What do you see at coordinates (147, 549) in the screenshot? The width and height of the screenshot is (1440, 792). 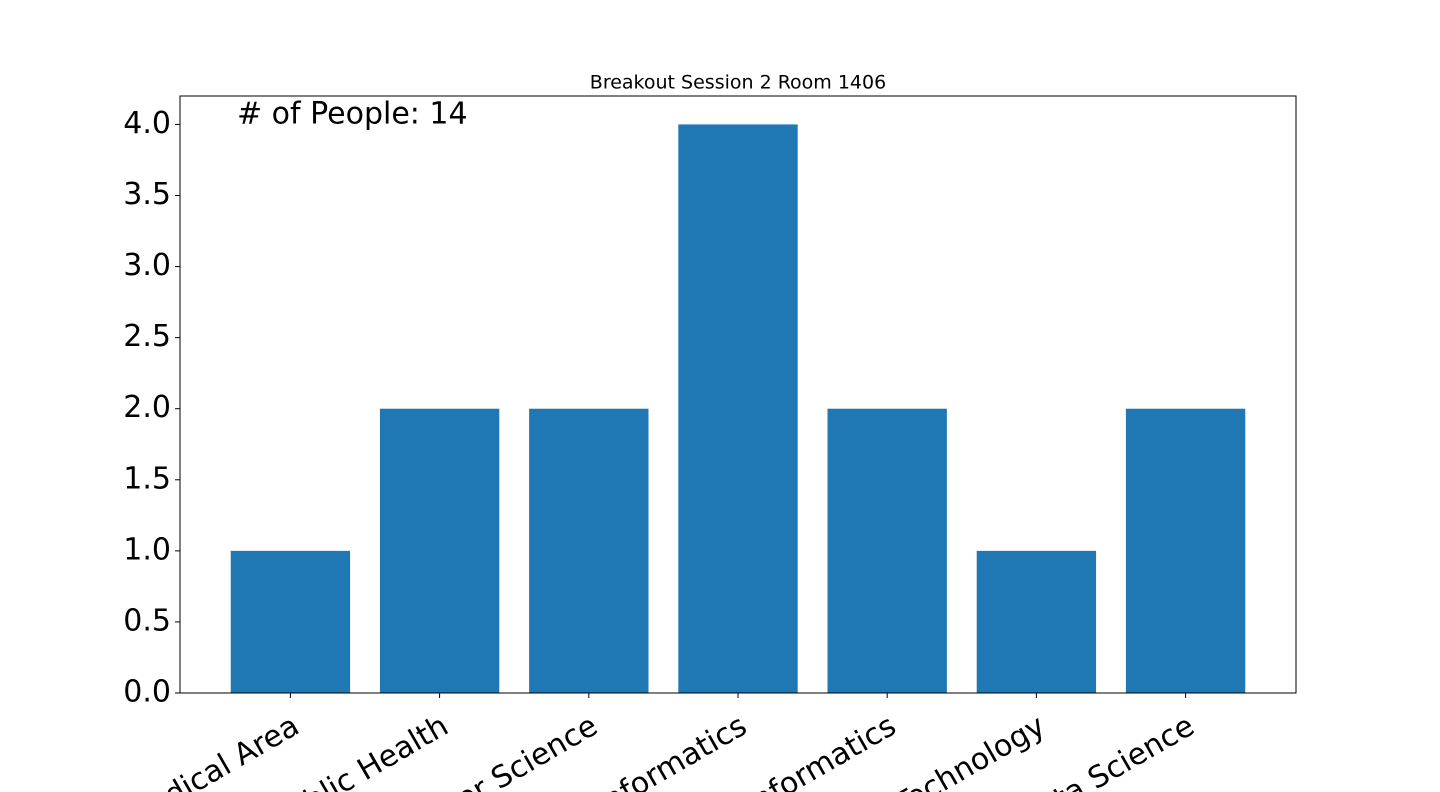 I see `y-tick-label: 1.0` at bounding box center [147, 549].